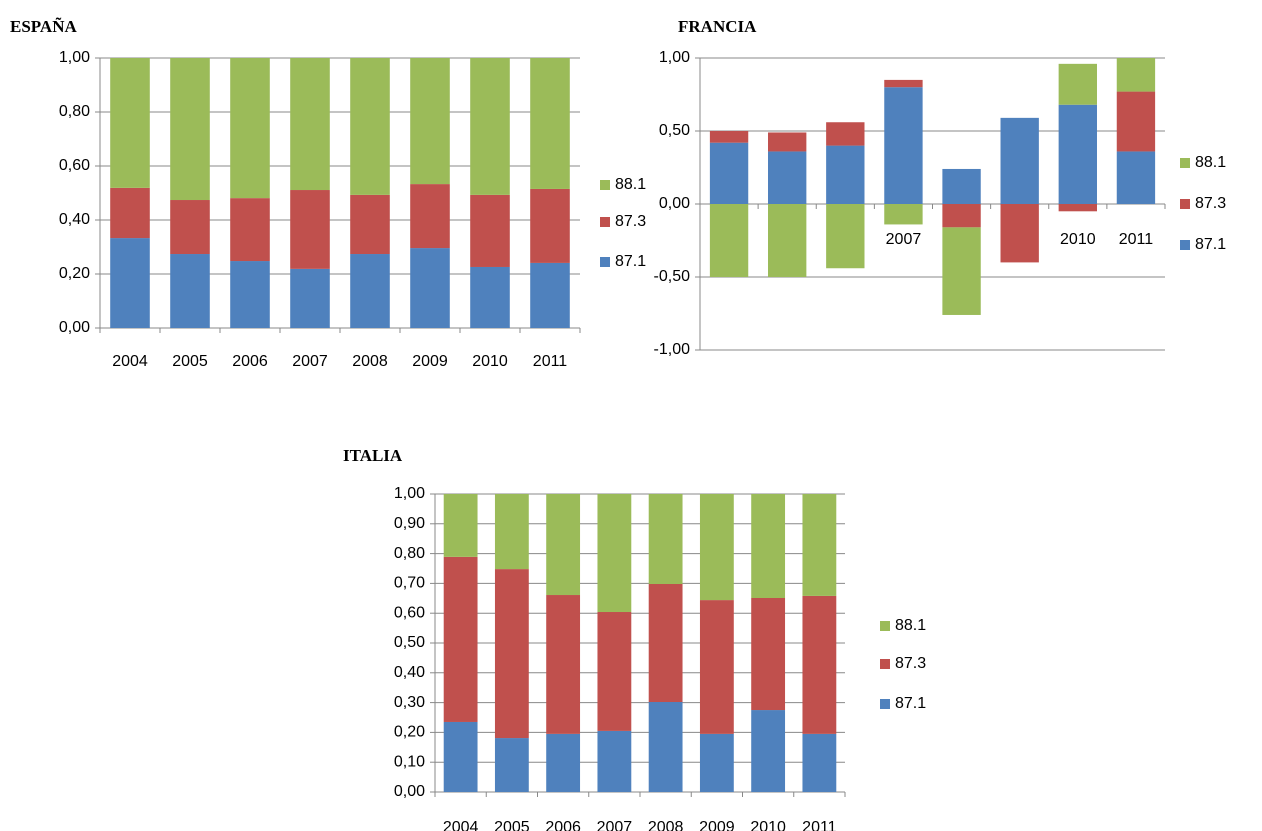  What do you see at coordinates (717, 26) in the screenshot?
I see `chart-title: FRANCIA` at bounding box center [717, 26].